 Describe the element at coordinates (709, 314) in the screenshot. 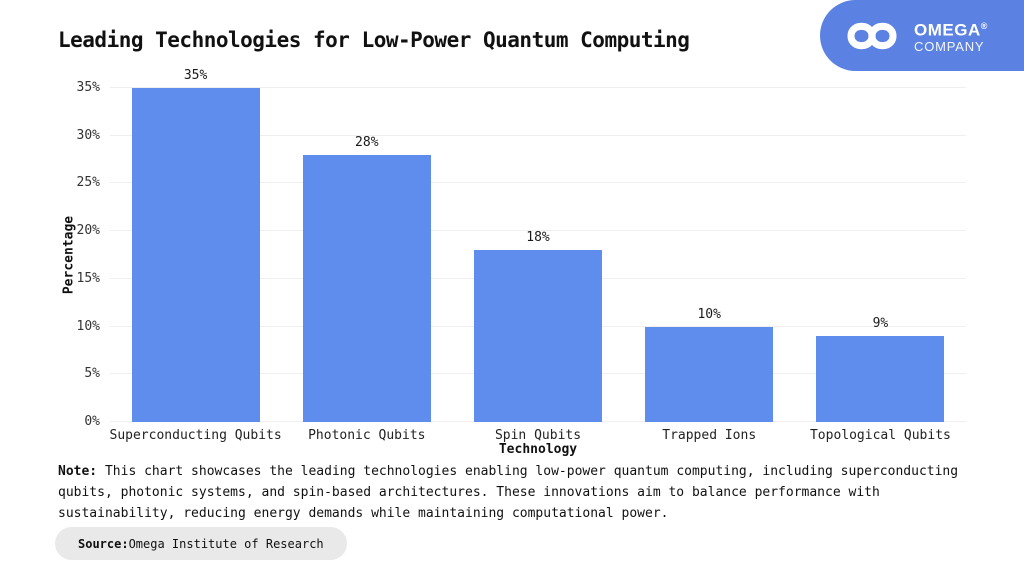

I see `bar-value-label: 10%` at that location.